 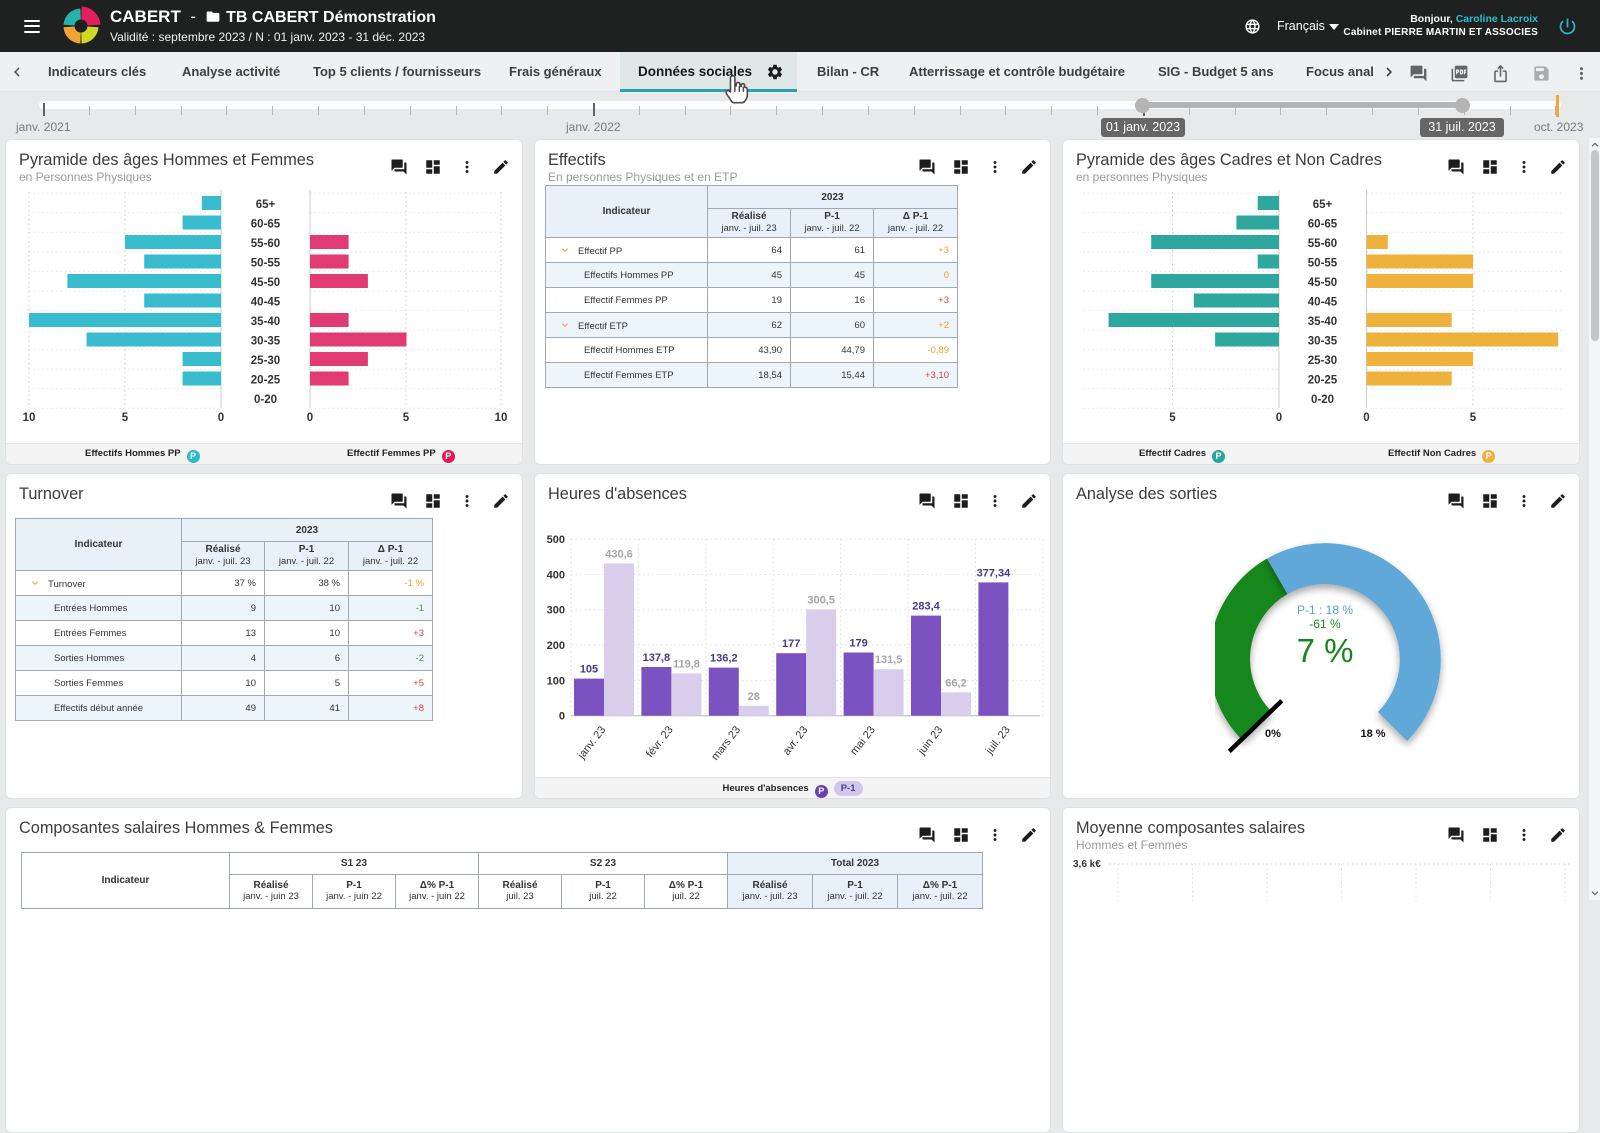 I want to click on svg-text: 100, so click(x=556, y=681).